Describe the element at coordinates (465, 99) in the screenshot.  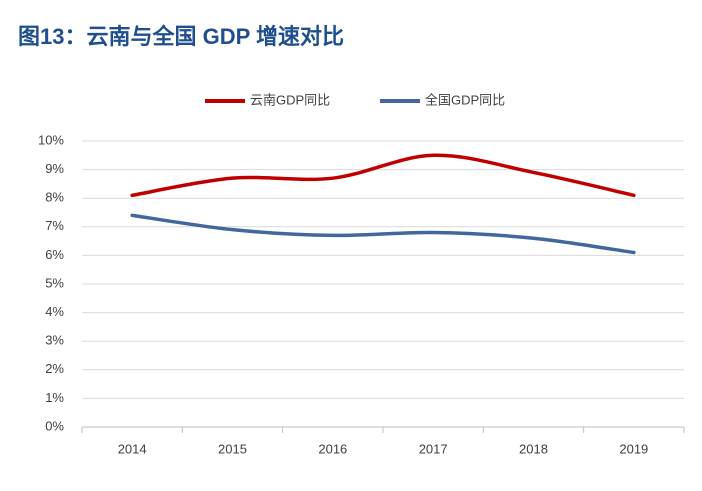
I see `legend-label: 全国GDP同比` at that location.